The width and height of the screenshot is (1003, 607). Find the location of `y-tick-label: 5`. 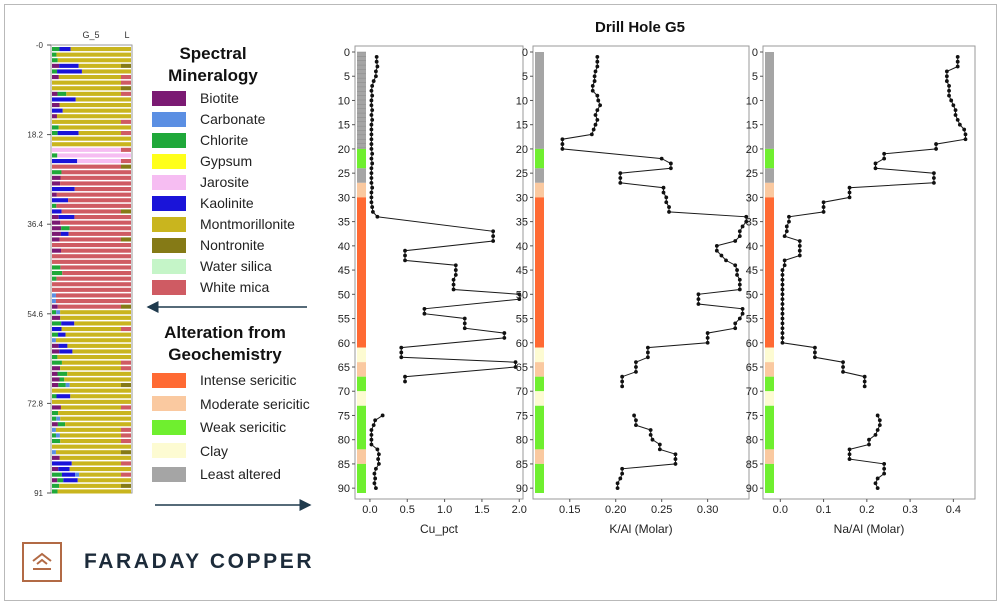

y-tick-label: 5 is located at coordinates (525, 77).